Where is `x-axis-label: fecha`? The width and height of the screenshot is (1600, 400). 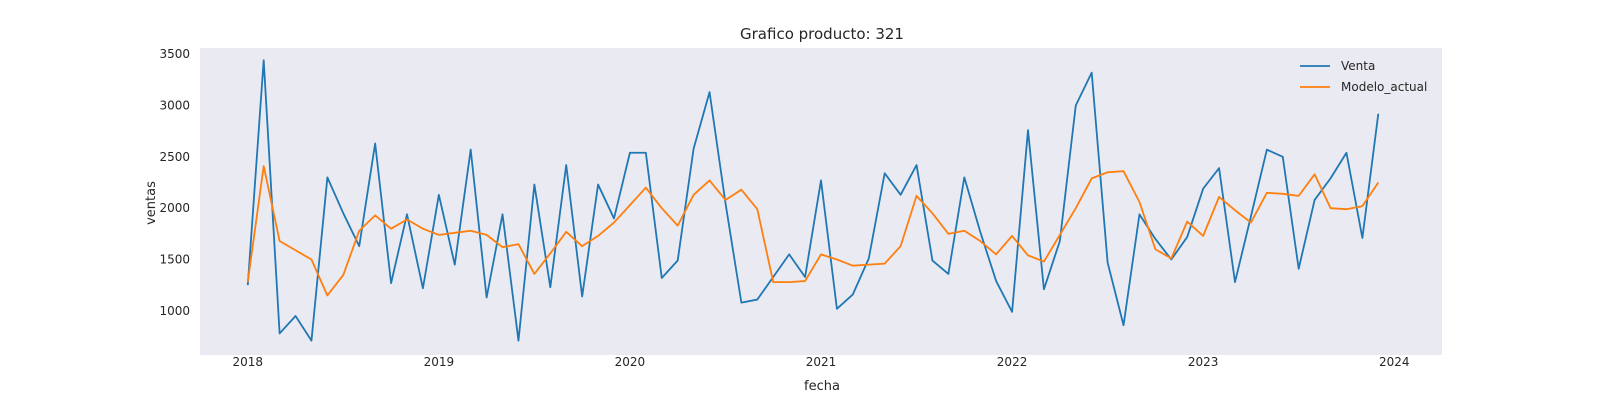 x-axis-label: fecha is located at coordinates (822, 386).